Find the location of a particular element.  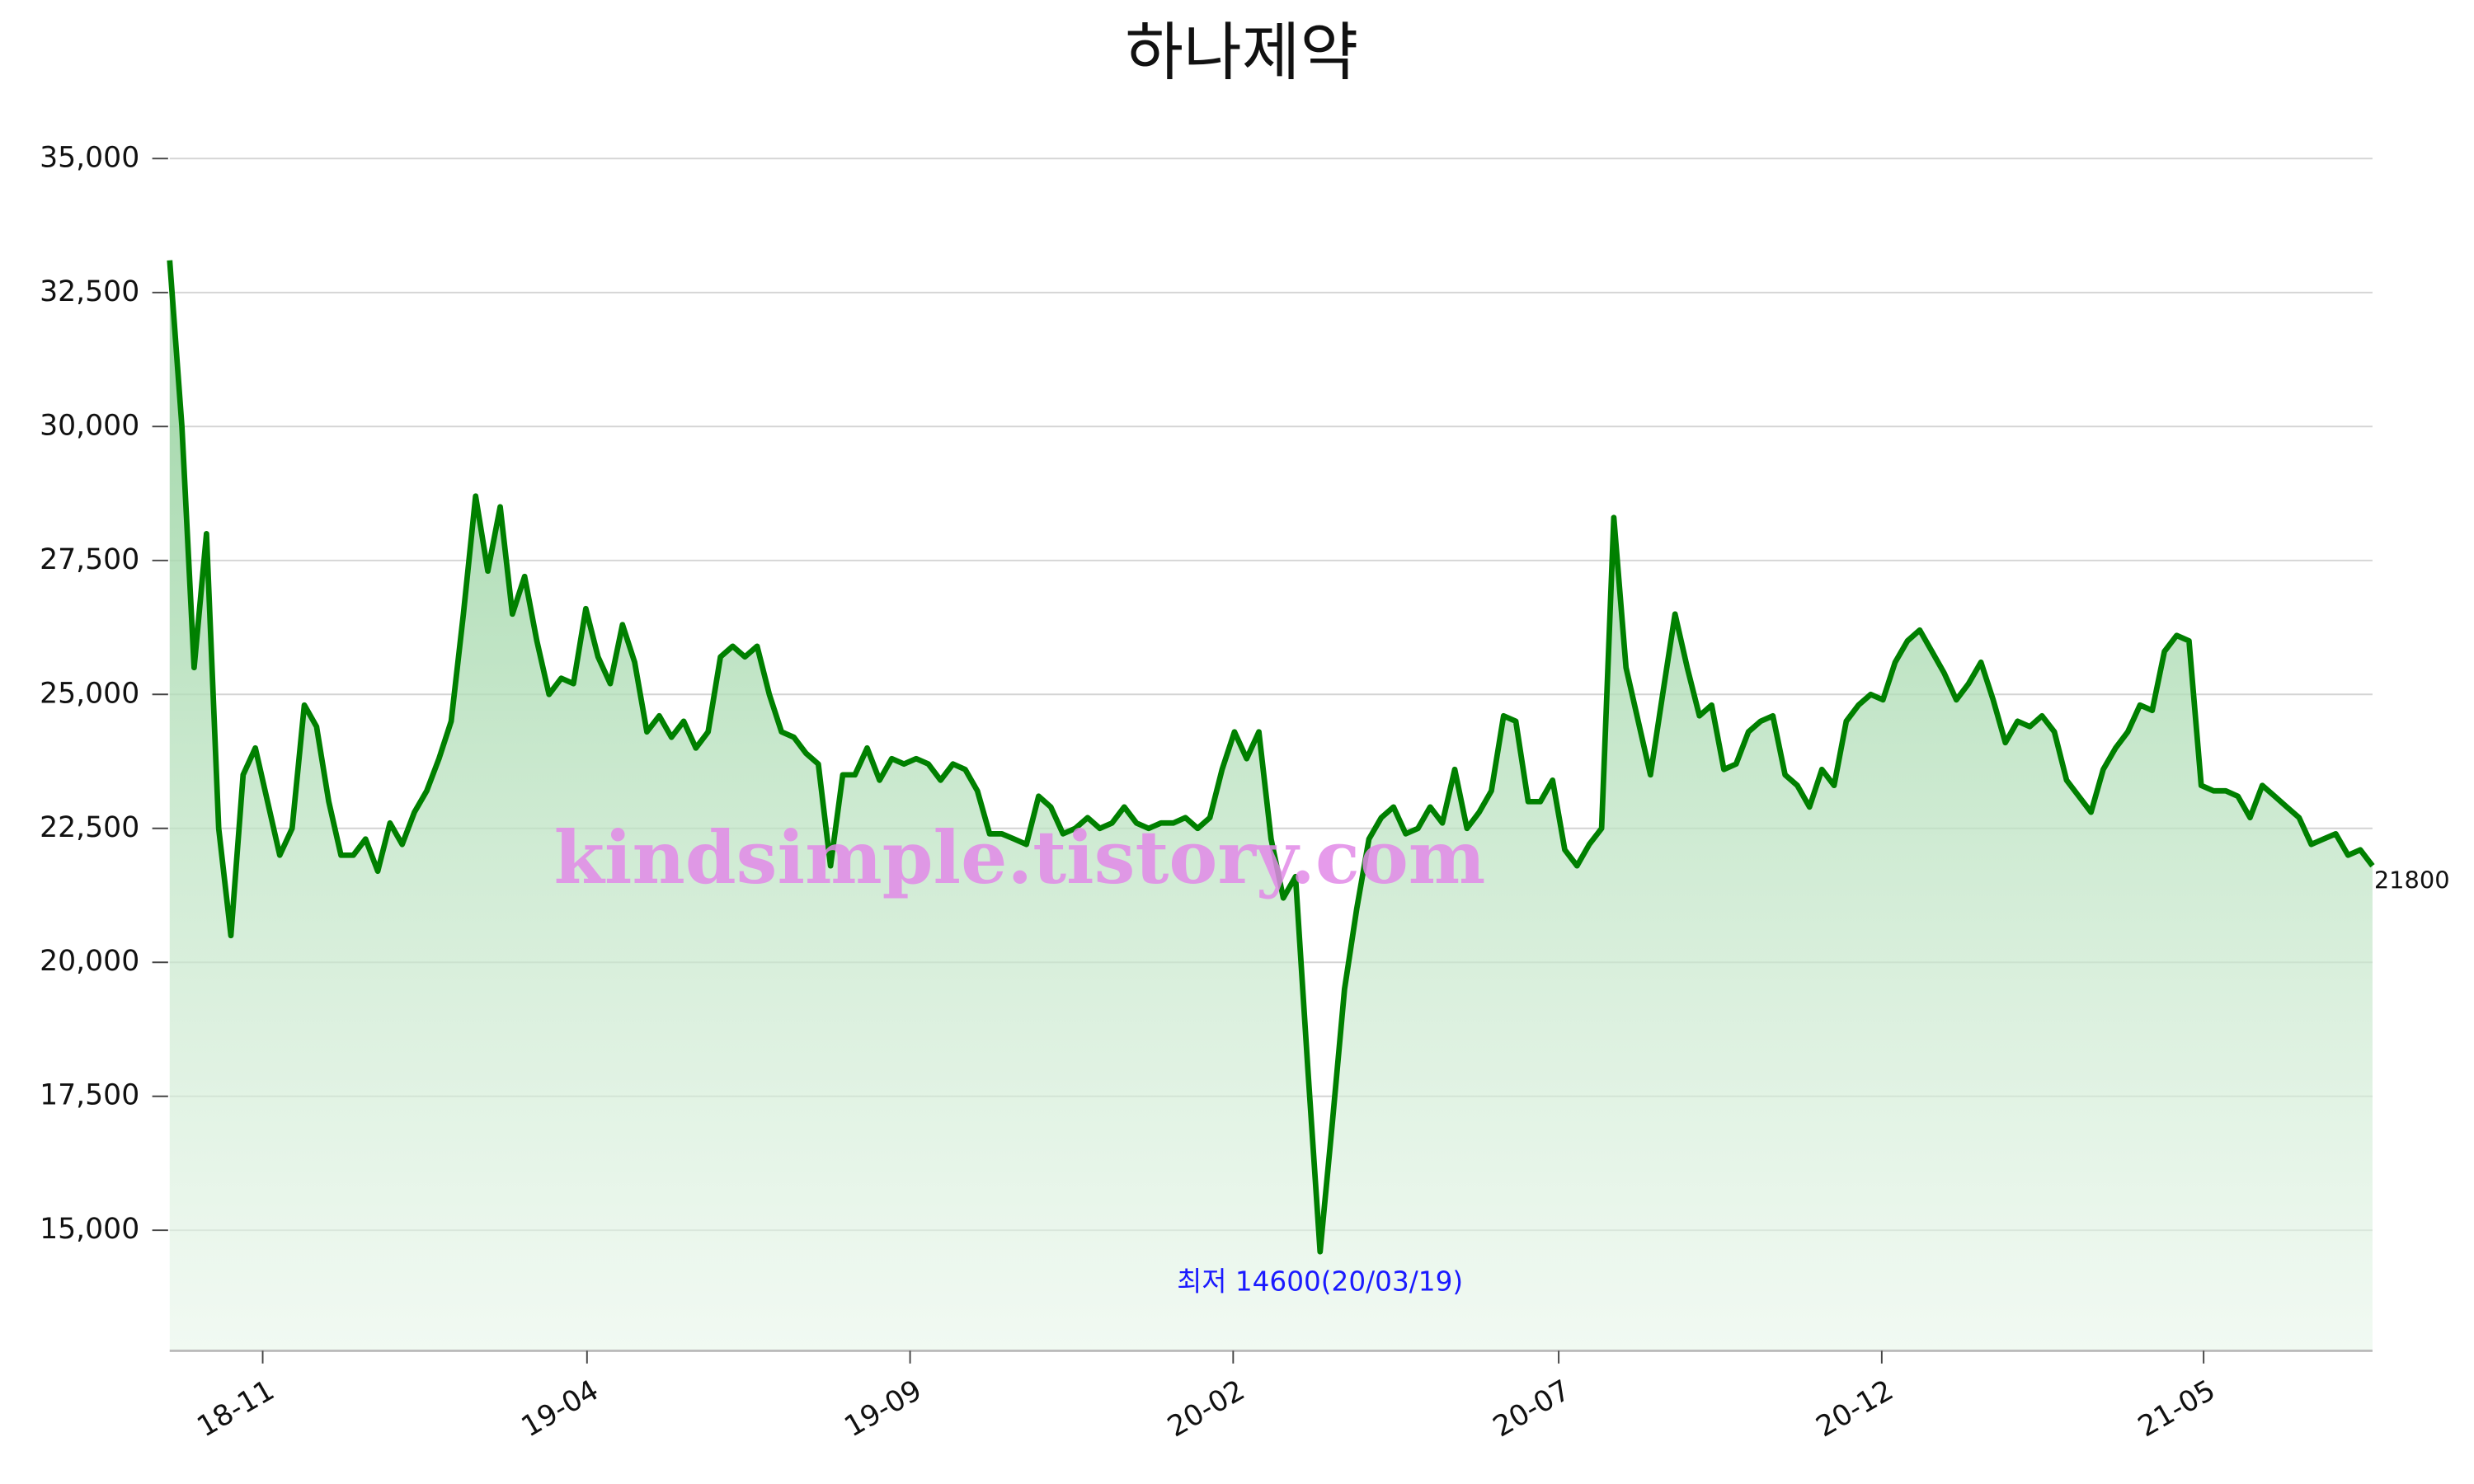

y-tick-label: 27,500 is located at coordinates (89, 559).